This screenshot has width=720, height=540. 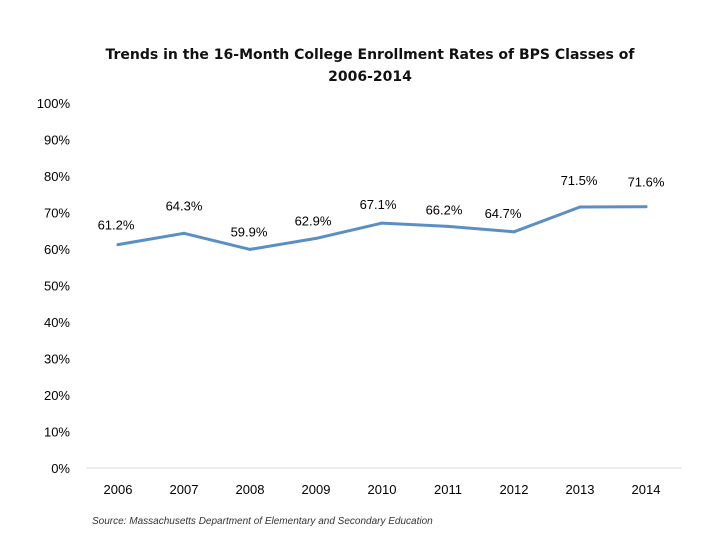 I want to click on data-label: 62.9%, so click(x=313, y=220).